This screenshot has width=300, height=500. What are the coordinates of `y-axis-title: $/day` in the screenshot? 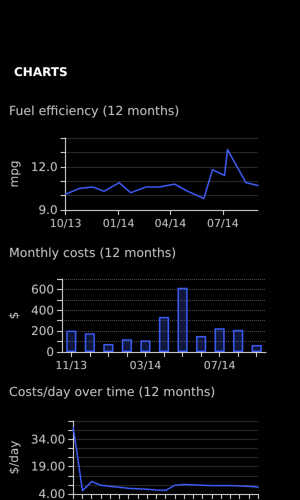 It's located at (14, 457).